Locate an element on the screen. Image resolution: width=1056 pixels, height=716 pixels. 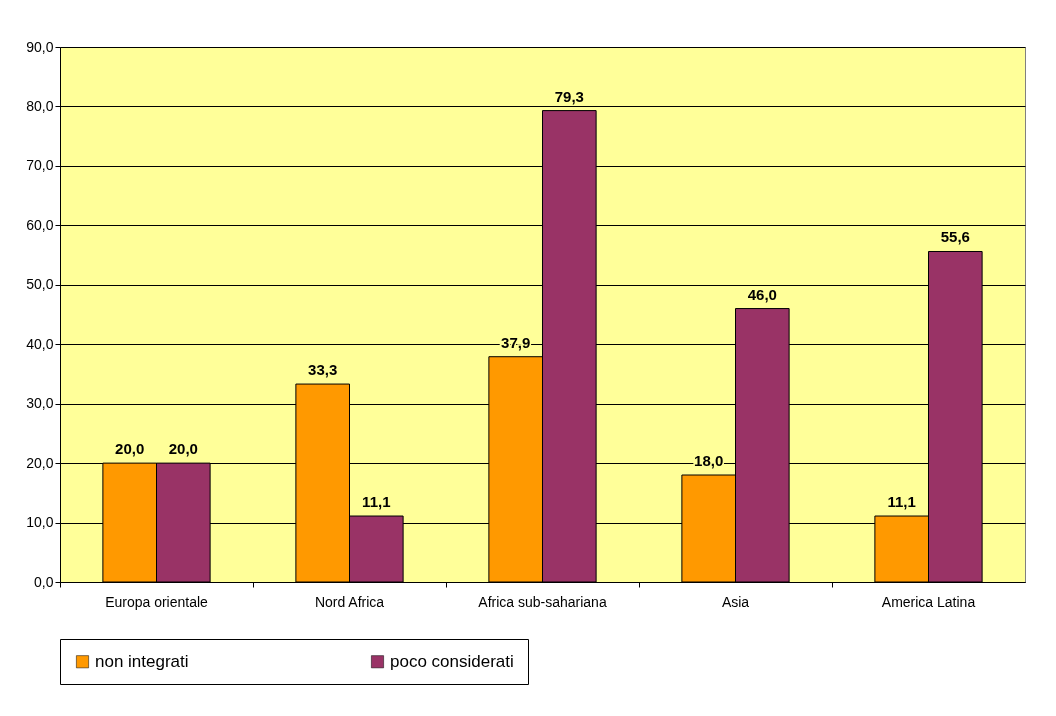
data-label: 46,0 is located at coordinates (762, 294).